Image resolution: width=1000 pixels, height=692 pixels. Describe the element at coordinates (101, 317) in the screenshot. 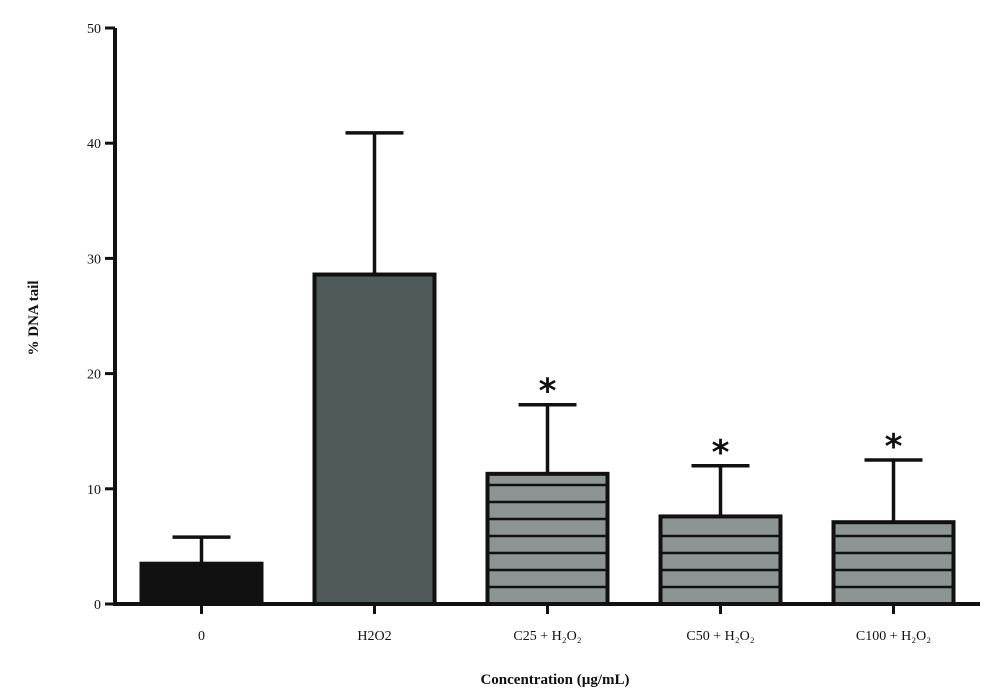

I see `y-axis-ticks: 0 10 20 30 40 50` at that location.